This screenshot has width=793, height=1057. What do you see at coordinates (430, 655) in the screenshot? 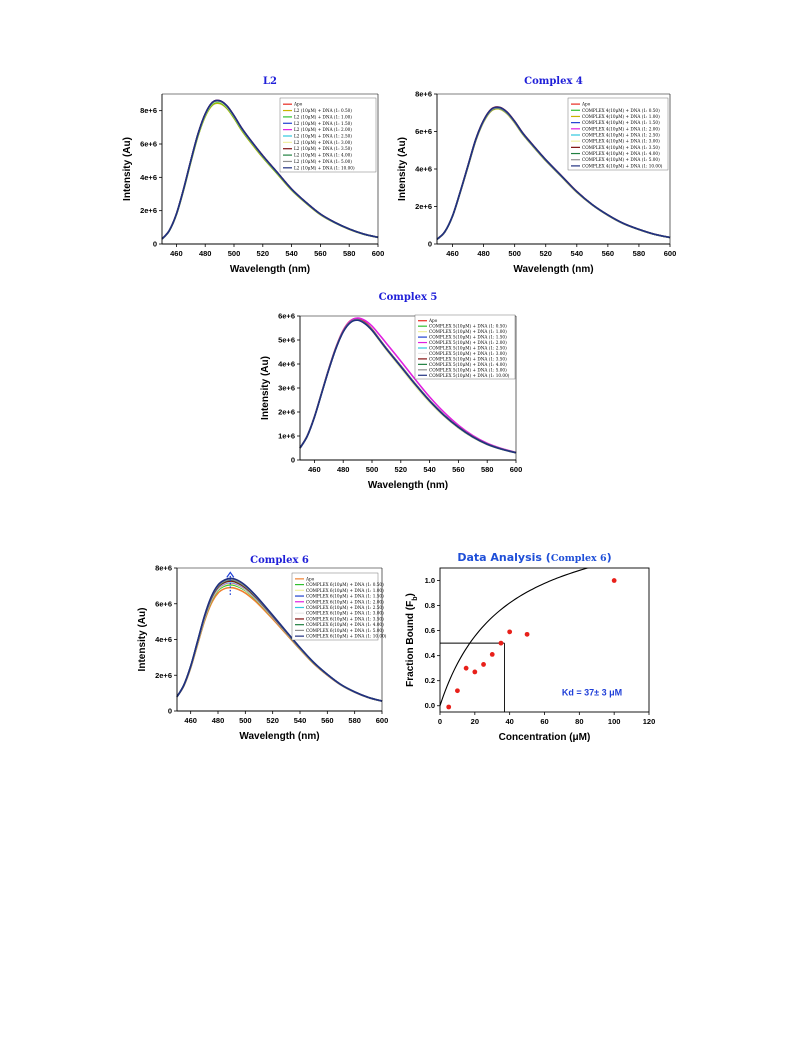
I see `y-tick-label: 0.4` at bounding box center [430, 655].